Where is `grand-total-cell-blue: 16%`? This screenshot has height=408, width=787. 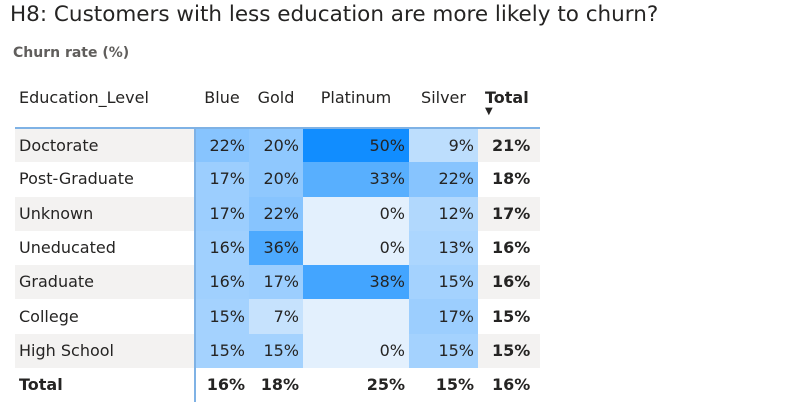 grand-total-cell-blue: 16% is located at coordinates (222, 385).